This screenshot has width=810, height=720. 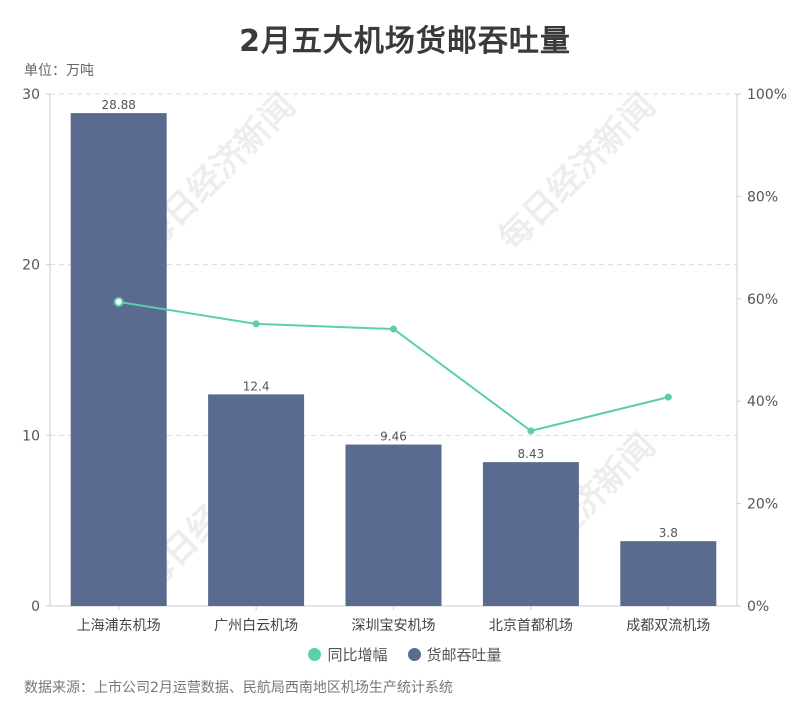 What do you see at coordinates (119, 105) in the screenshot?
I see `bar-value-label: 28.88` at bounding box center [119, 105].